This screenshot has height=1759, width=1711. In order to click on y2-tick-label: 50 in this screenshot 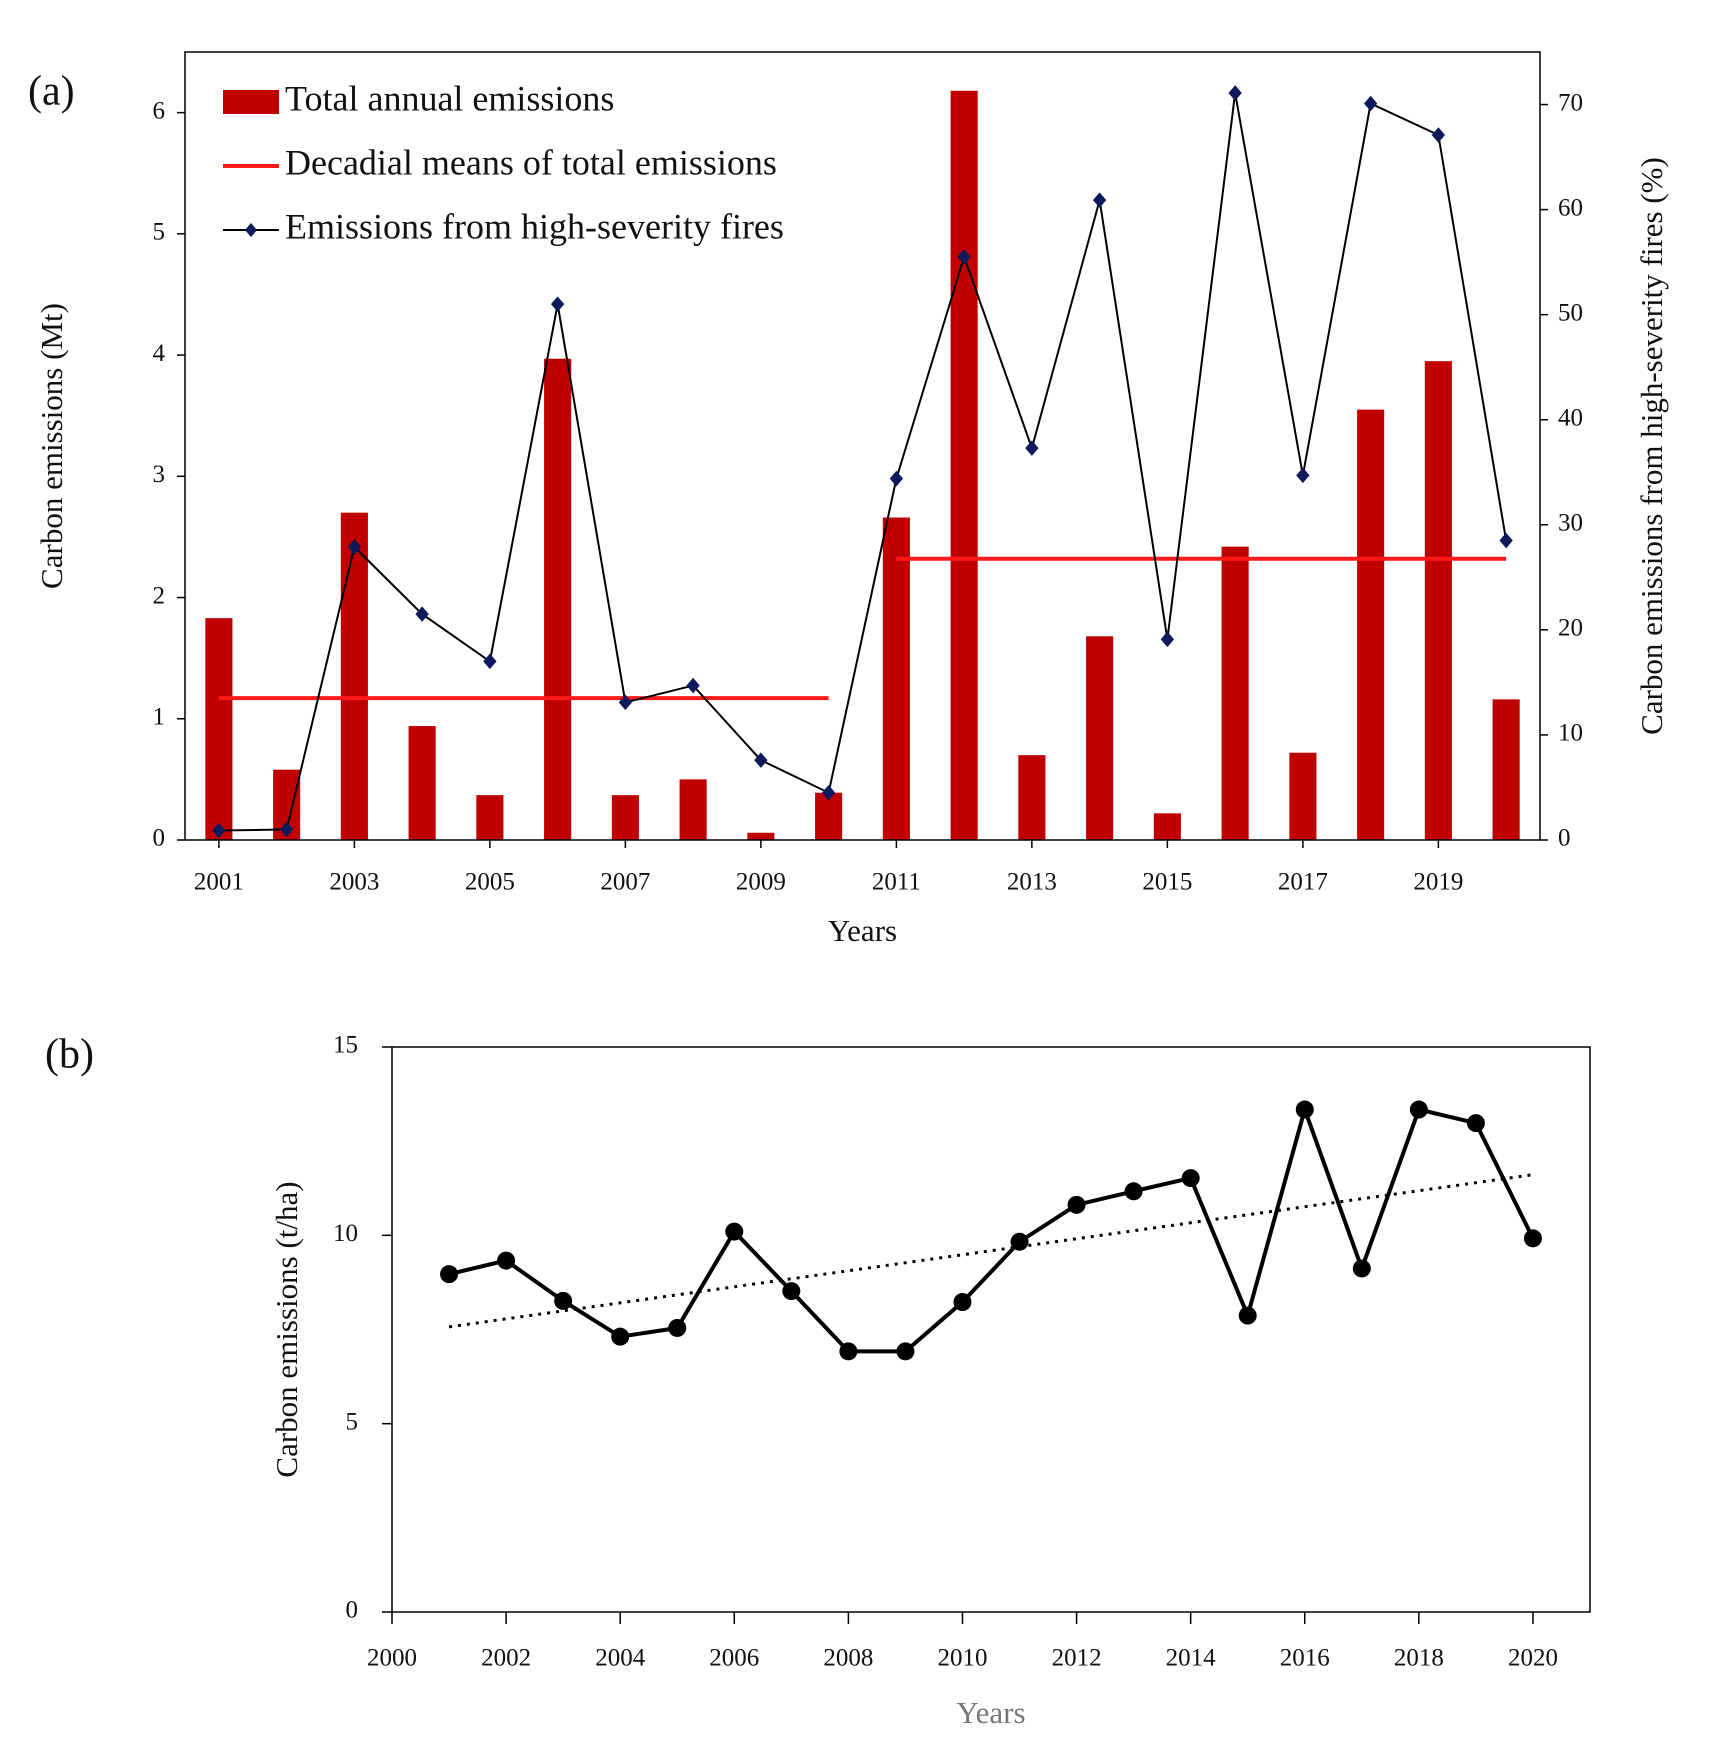, I will do `click(1570, 312)`.